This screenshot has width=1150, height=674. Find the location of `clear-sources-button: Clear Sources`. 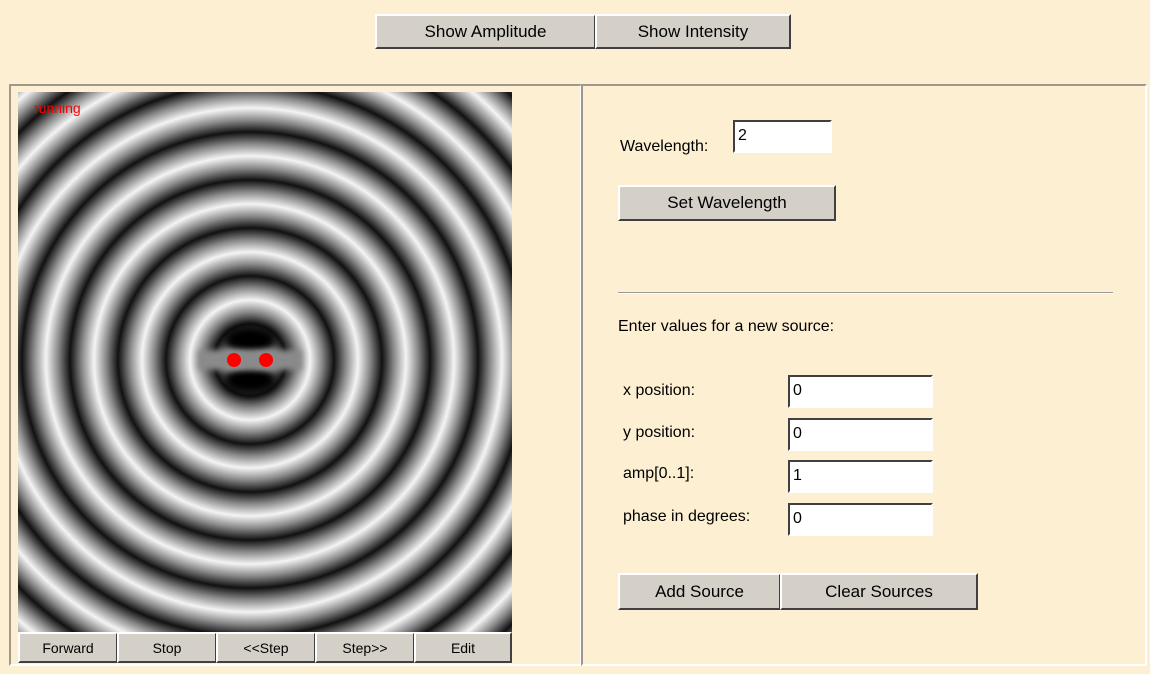

clear-sources-button: Clear Sources is located at coordinates (879, 591).